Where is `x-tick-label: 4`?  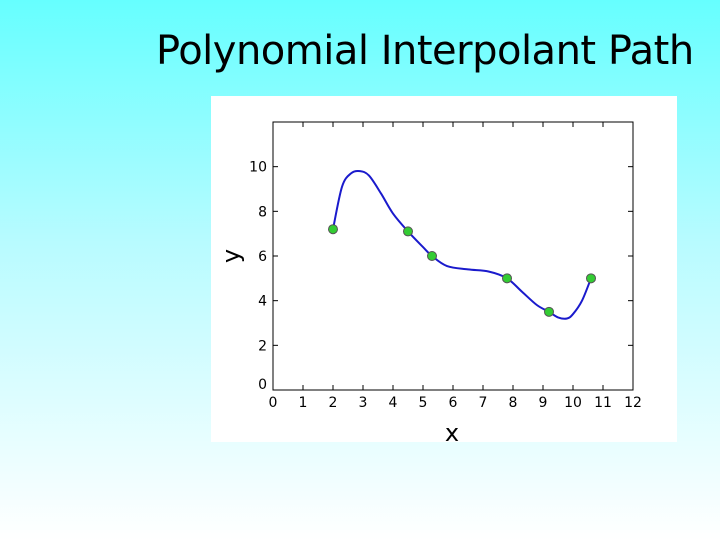 x-tick-label: 4 is located at coordinates (393, 403).